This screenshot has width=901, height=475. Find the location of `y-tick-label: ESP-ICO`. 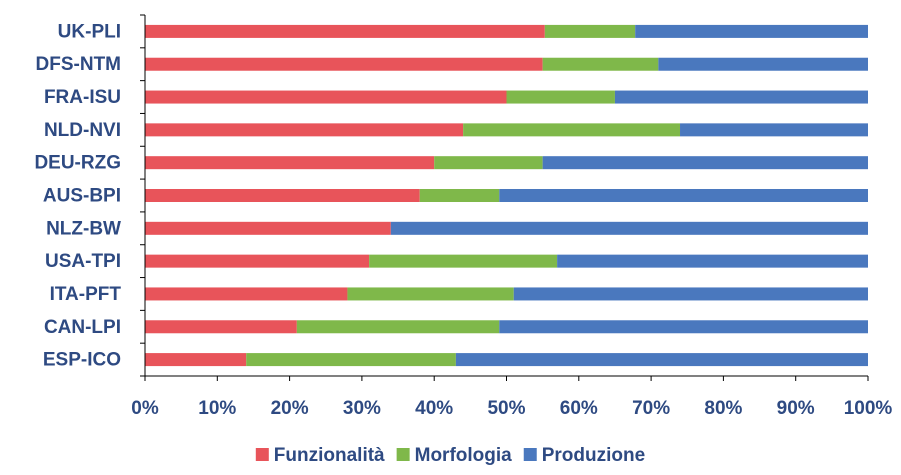

y-tick-label: ESP-ICO is located at coordinates (82, 360).